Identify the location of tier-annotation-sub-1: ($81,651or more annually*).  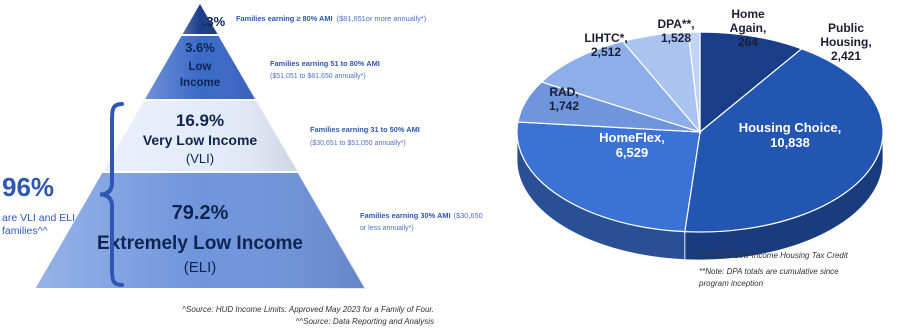
(382, 18).